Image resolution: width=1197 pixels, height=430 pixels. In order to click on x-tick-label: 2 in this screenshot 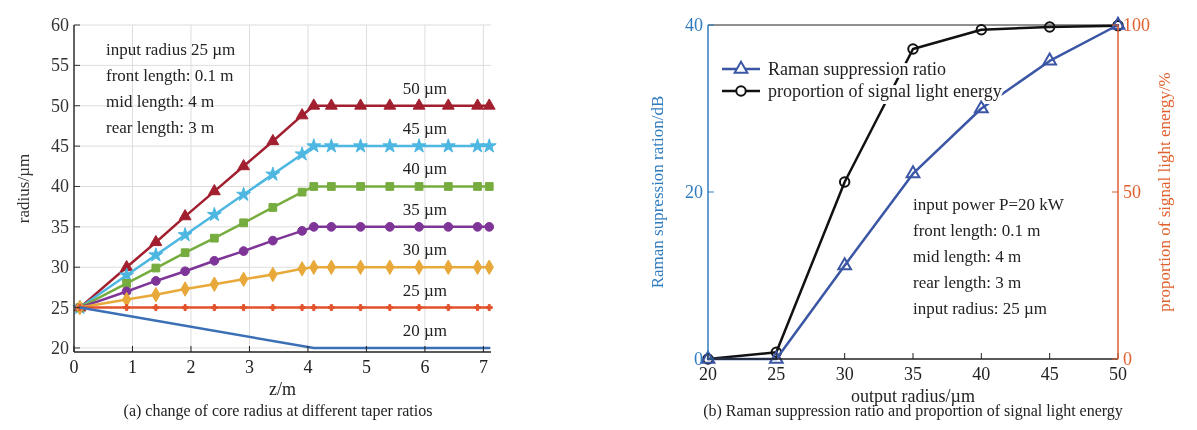, I will do `click(191, 367)`.